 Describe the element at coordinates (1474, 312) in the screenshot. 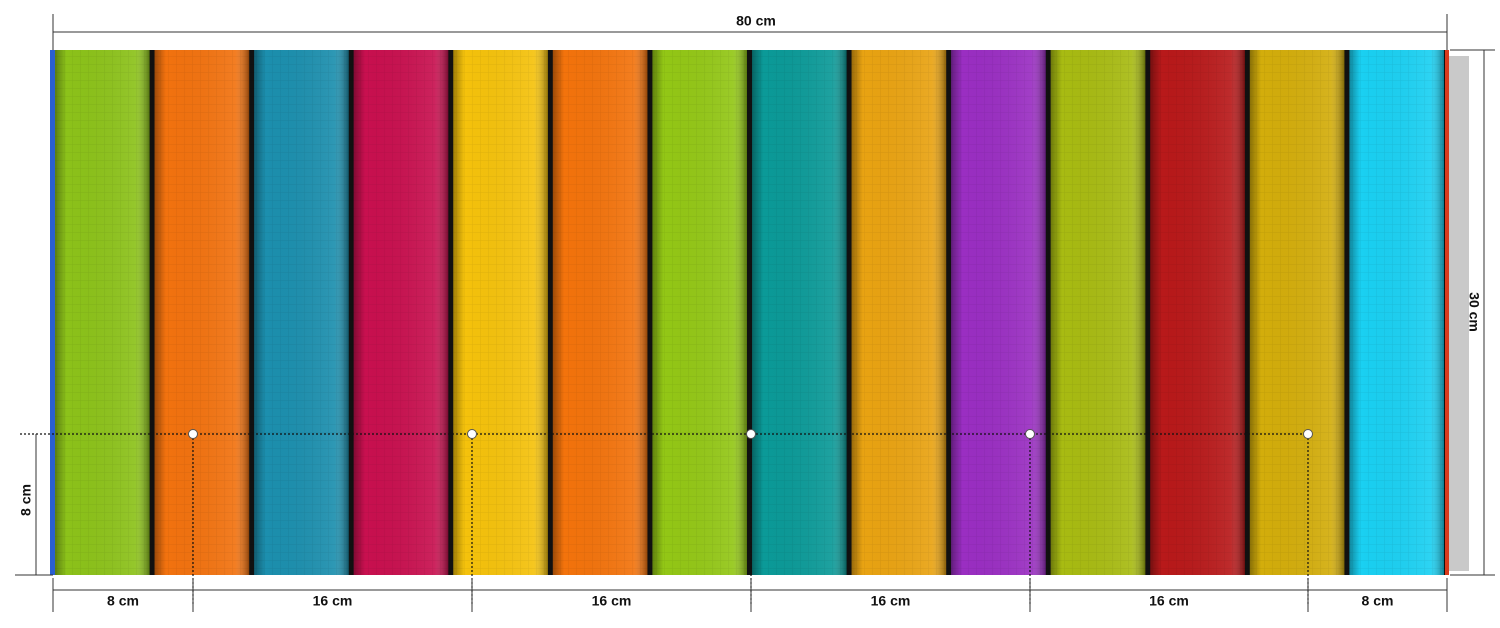

I see `height-label: 30 cm` at that location.